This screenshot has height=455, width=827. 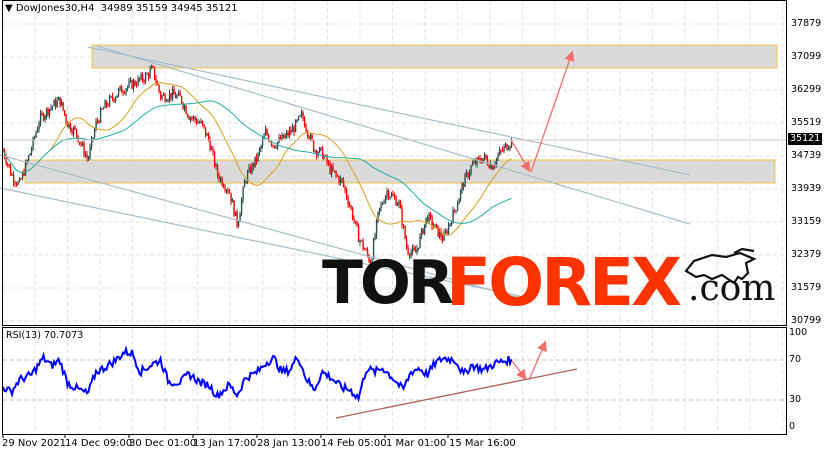 I want to click on rsi-trendline, so click(x=456, y=393).